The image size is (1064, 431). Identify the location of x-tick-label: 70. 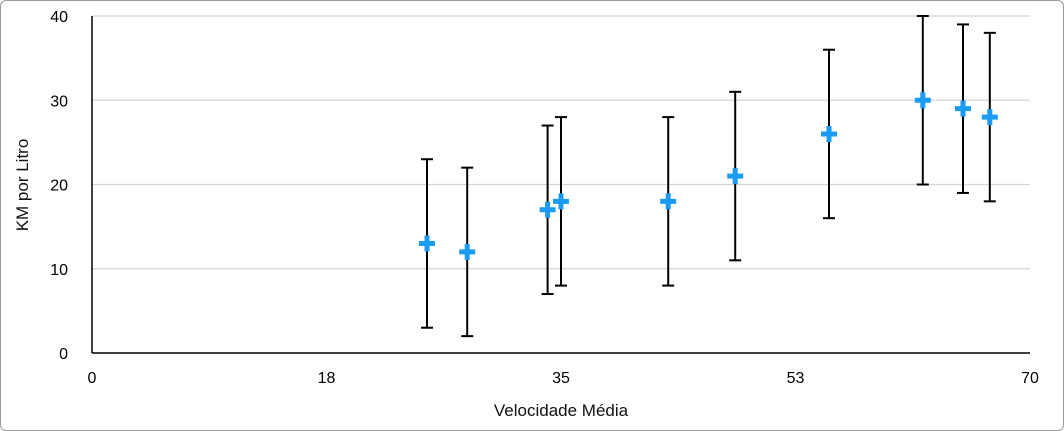
(1030, 378).